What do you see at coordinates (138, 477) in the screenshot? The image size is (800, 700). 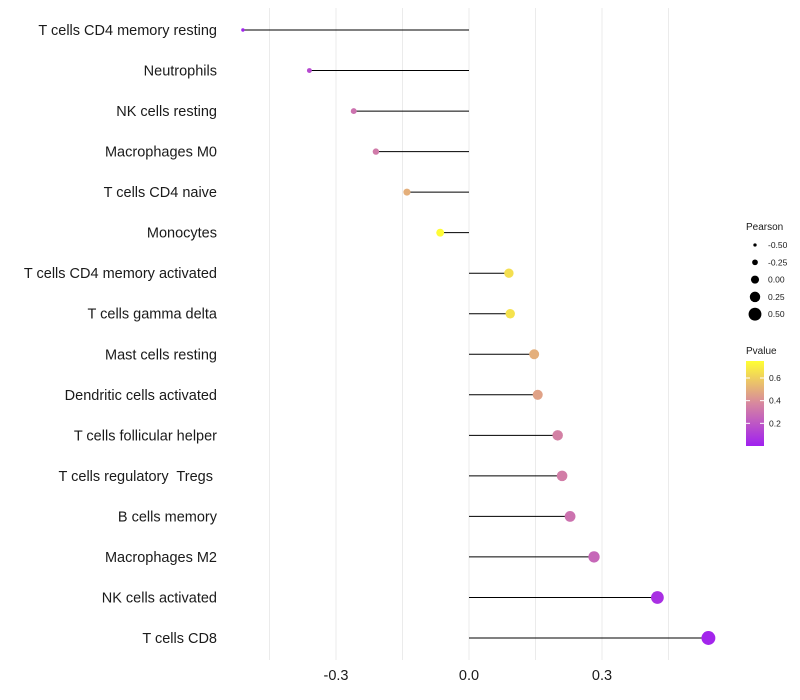 I see `y-axis-label: T cells regulatory Tregs` at bounding box center [138, 477].